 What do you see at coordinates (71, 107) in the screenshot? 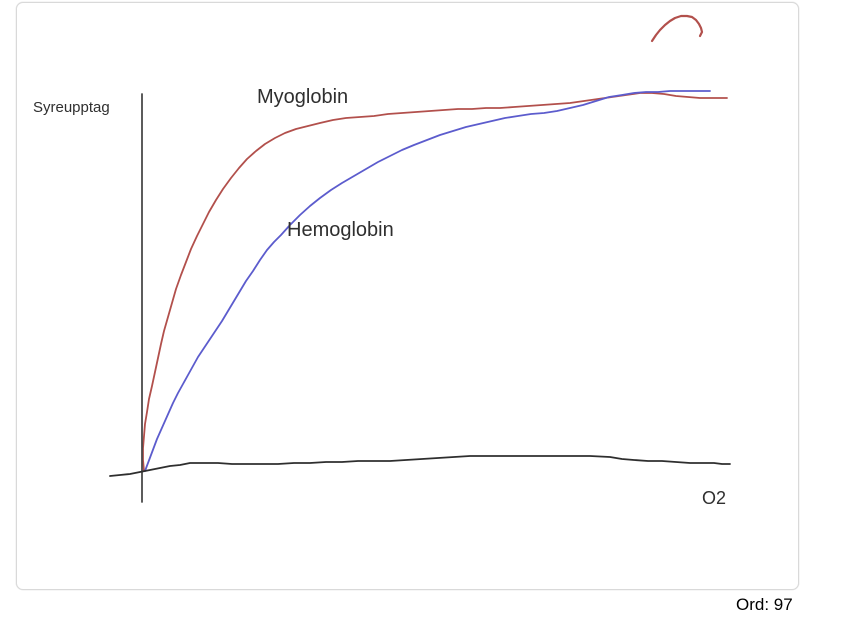
I see `y-axis-label: Syreupptag` at bounding box center [71, 107].